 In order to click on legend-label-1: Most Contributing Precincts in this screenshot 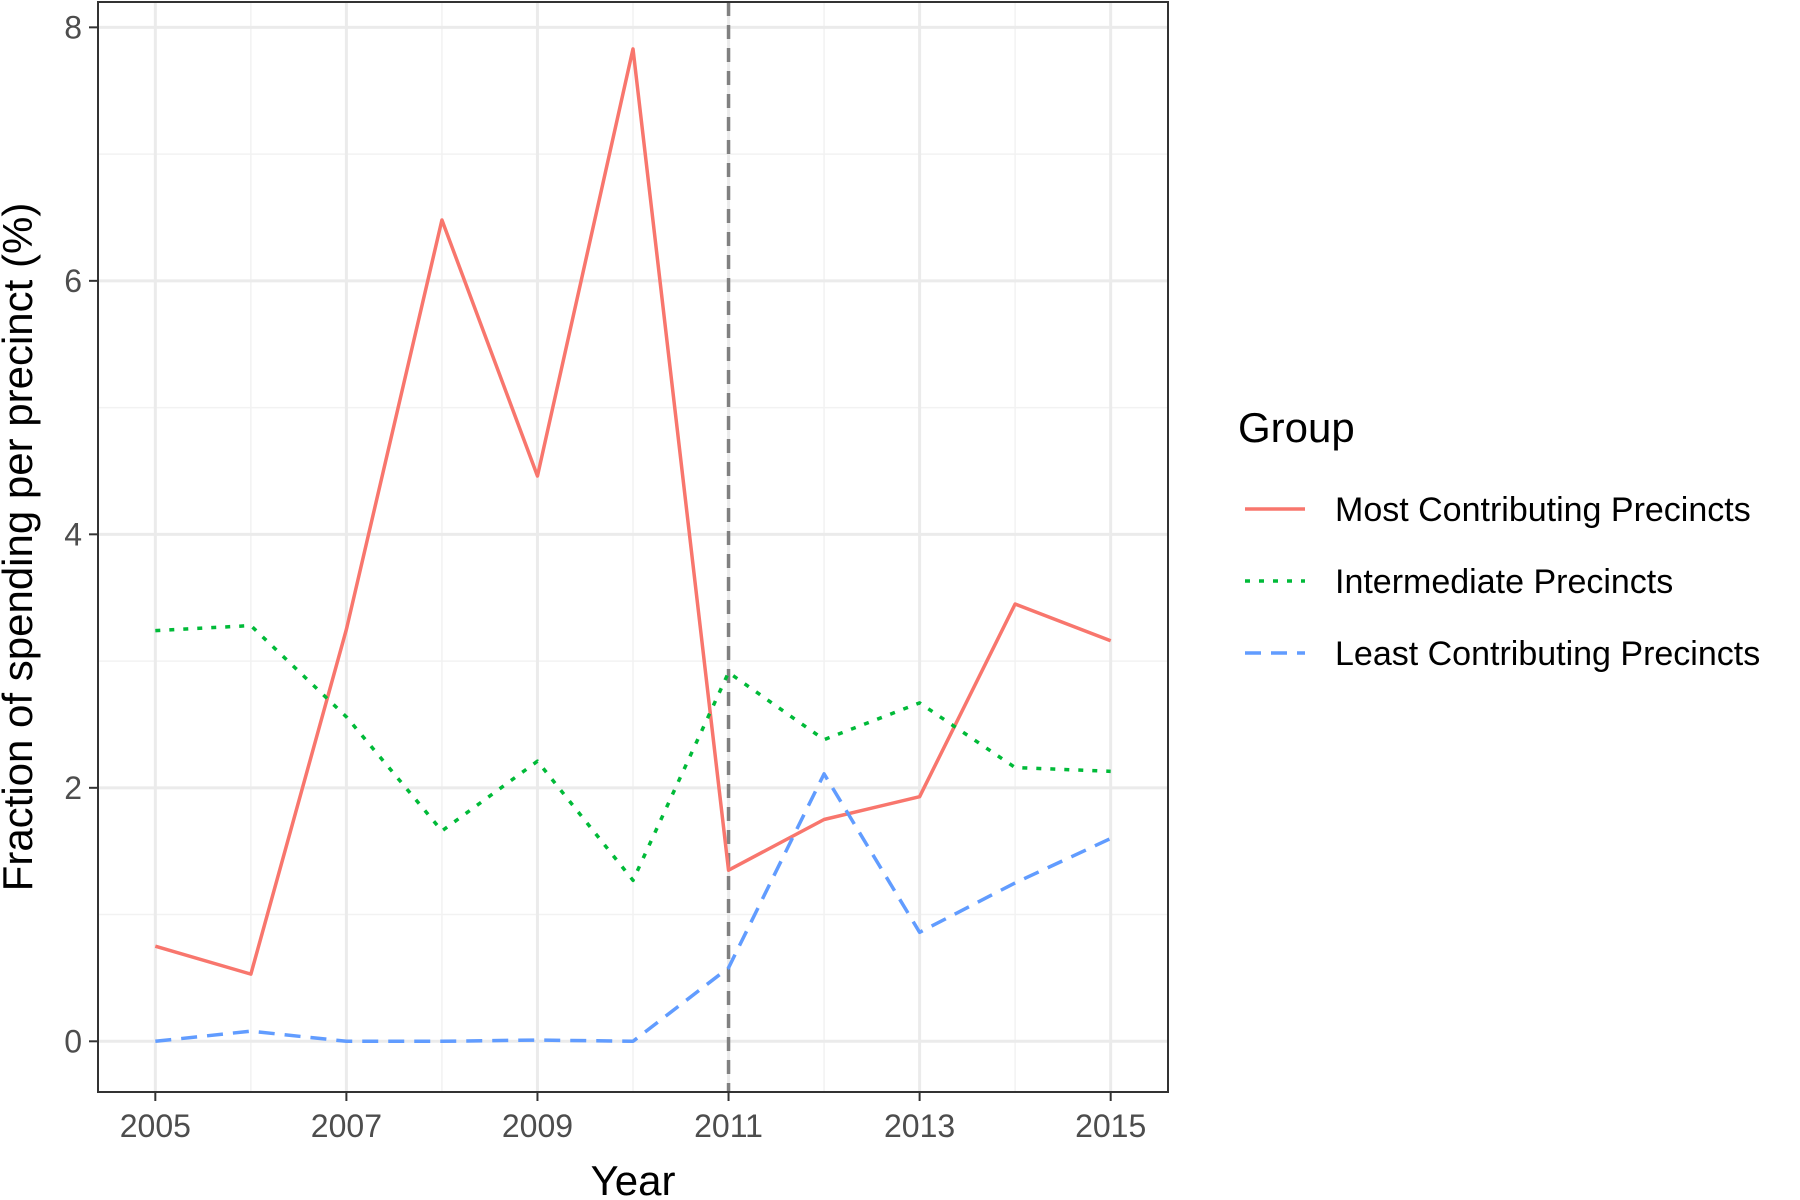, I will do `click(1543, 510)`.